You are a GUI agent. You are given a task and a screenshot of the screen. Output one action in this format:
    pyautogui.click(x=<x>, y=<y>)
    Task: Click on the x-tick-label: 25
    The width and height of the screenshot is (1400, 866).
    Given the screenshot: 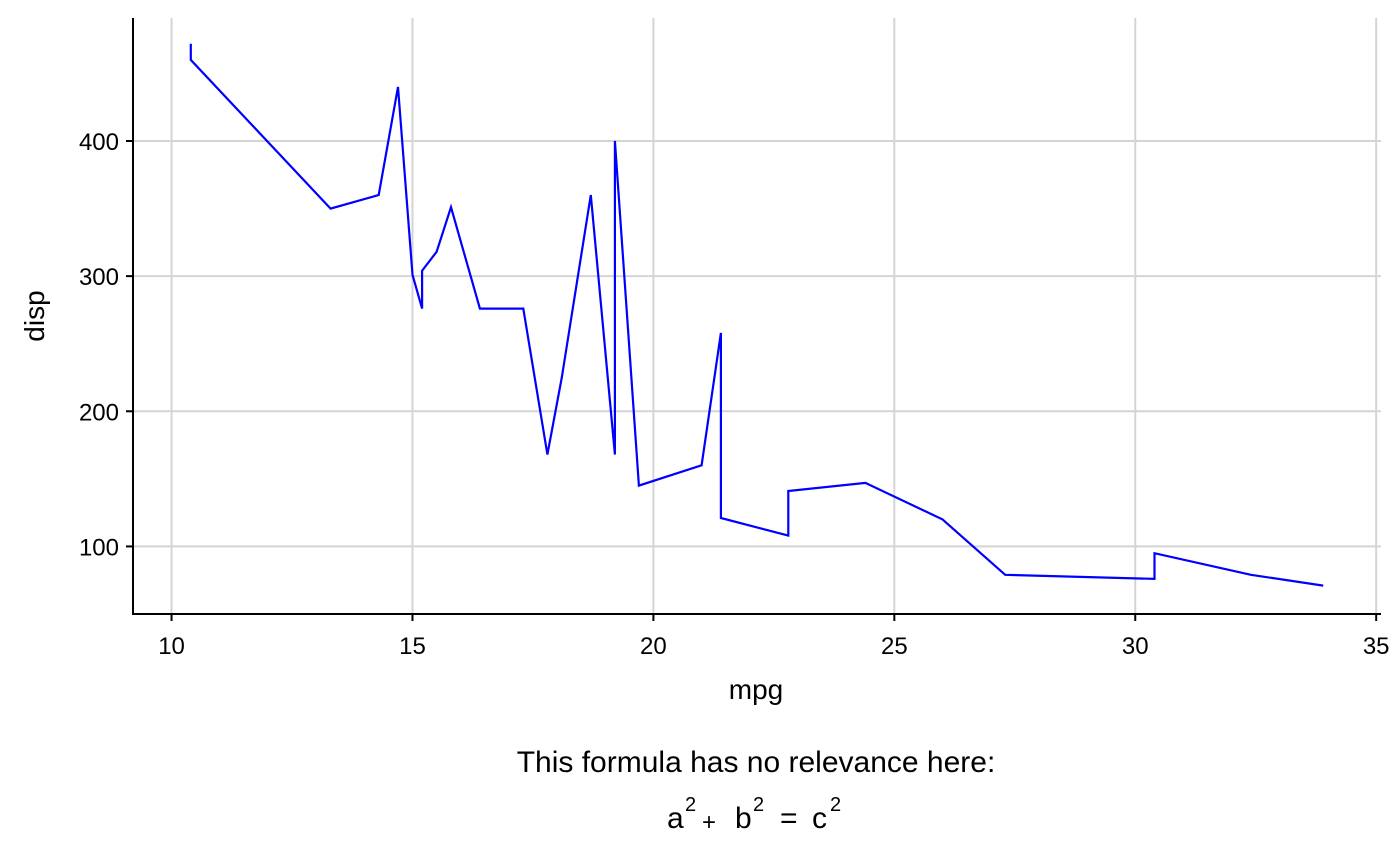 What is the action you would take?
    pyautogui.click(x=894, y=646)
    